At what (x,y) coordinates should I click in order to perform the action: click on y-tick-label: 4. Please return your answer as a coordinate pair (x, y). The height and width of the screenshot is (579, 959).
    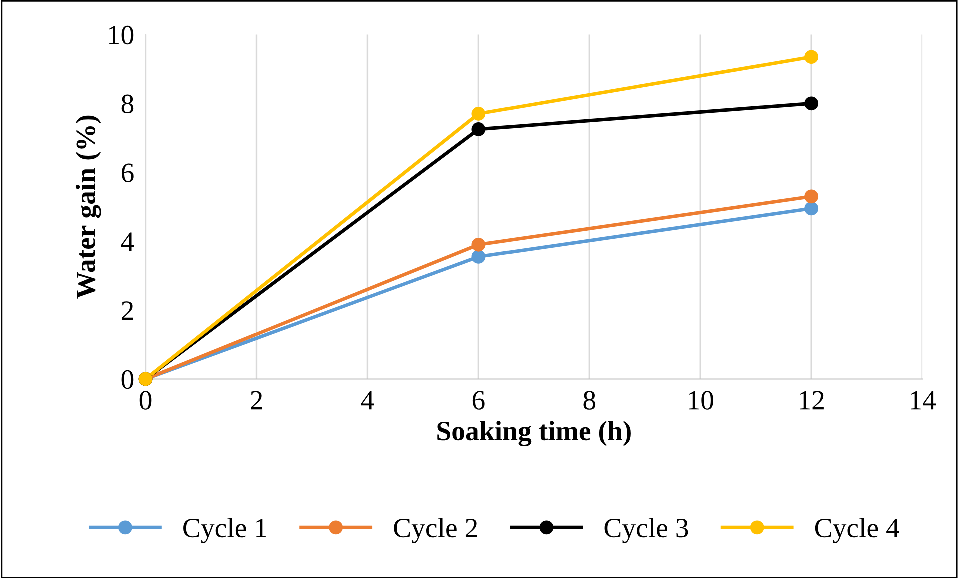
    Looking at the image, I should click on (127, 242).